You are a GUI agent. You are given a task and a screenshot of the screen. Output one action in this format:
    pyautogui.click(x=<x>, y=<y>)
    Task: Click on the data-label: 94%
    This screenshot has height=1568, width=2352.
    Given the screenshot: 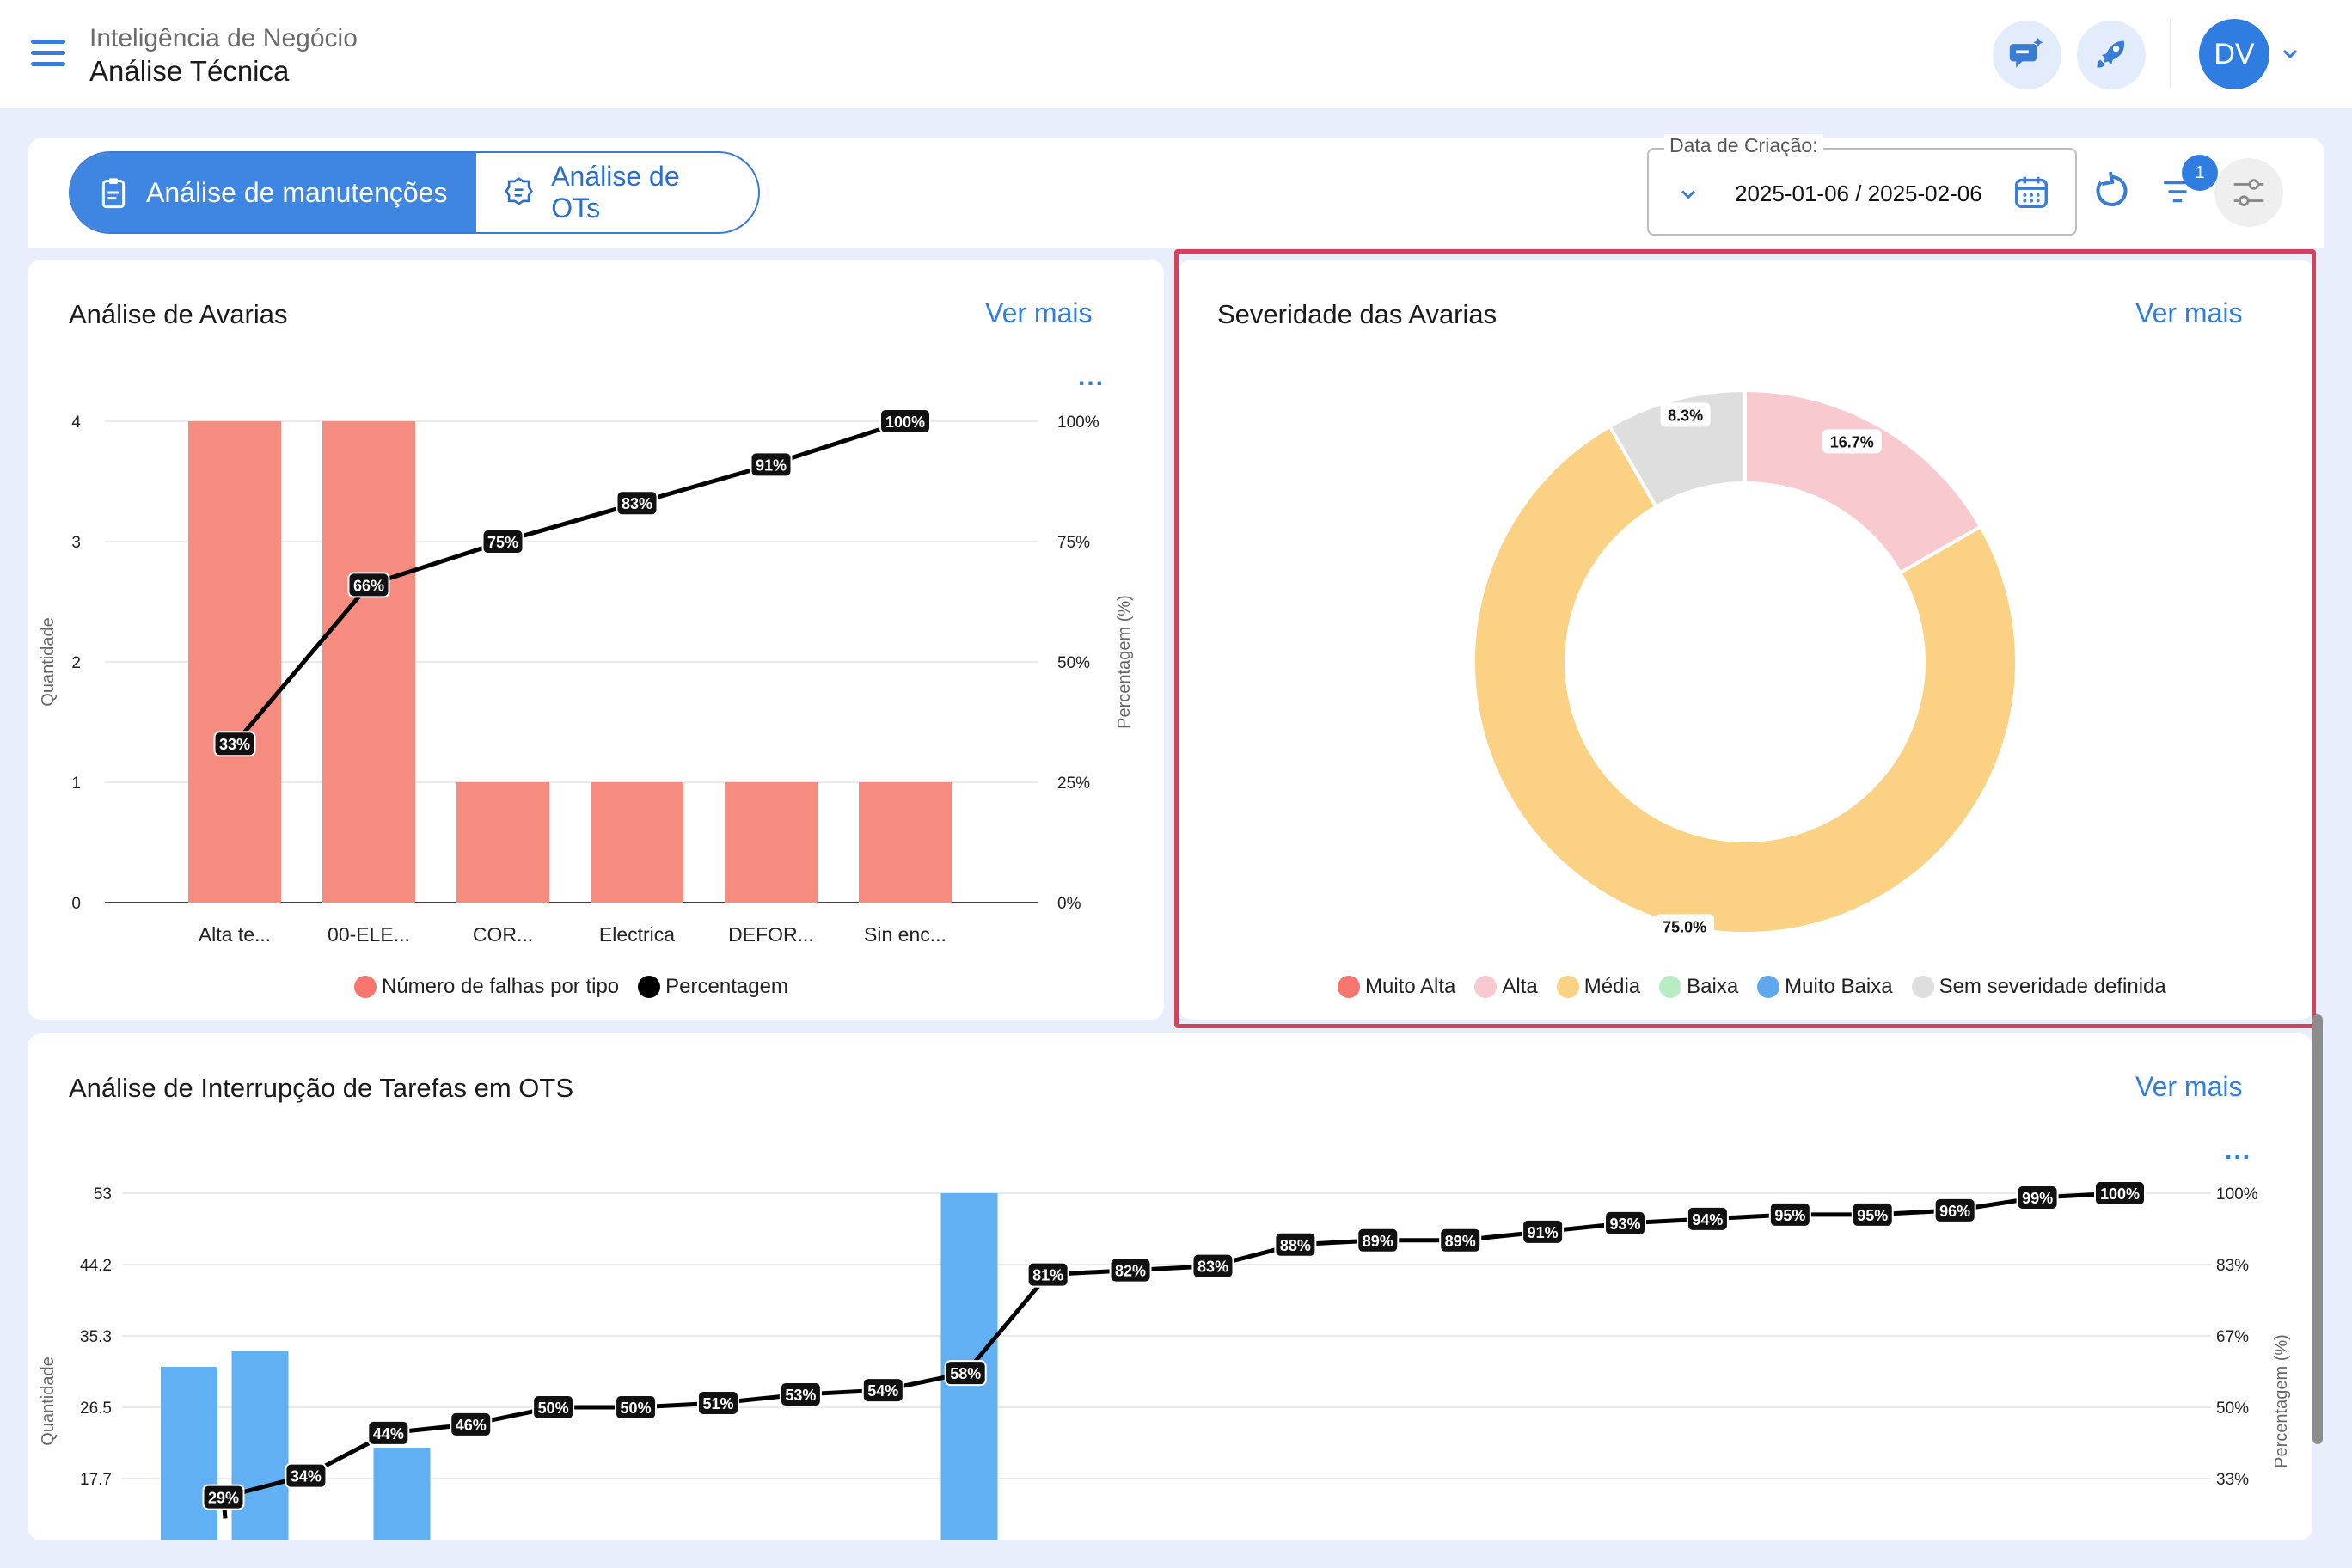 What is the action you would take?
    pyautogui.click(x=1707, y=1219)
    